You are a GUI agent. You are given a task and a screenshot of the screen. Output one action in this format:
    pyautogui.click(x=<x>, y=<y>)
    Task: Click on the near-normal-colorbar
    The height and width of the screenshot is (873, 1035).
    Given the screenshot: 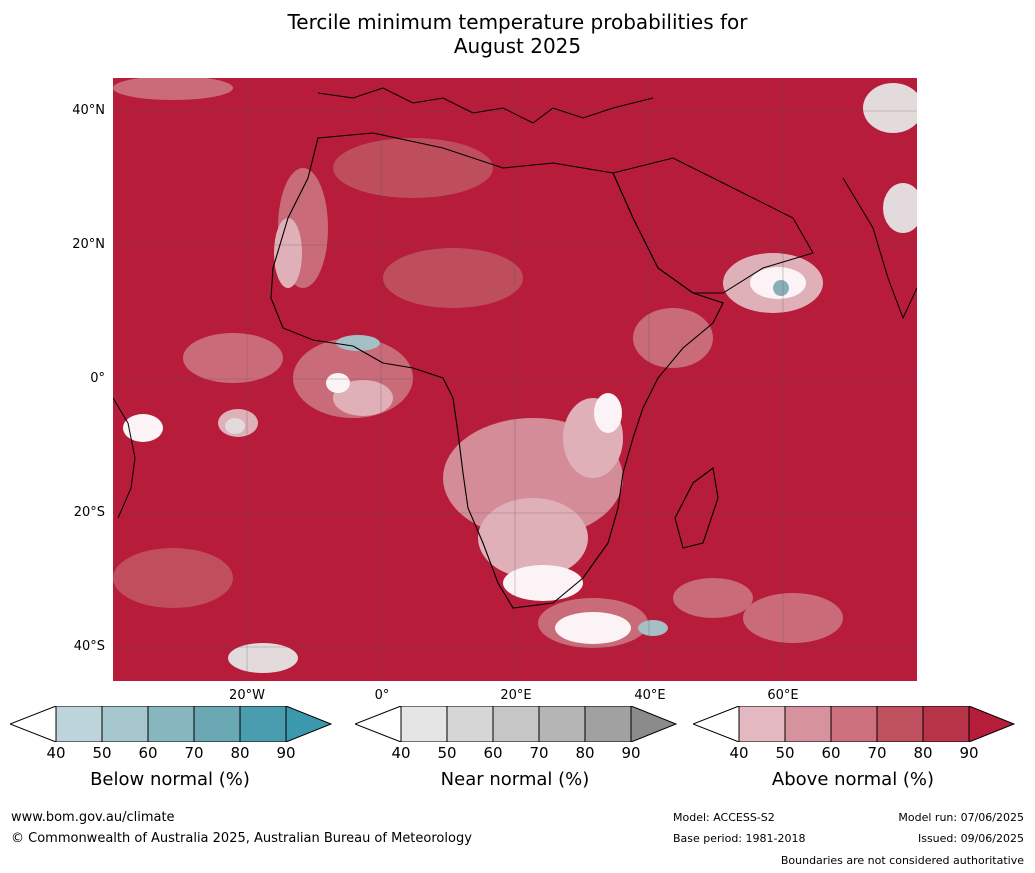 What is the action you would take?
    pyautogui.click(x=516, y=724)
    